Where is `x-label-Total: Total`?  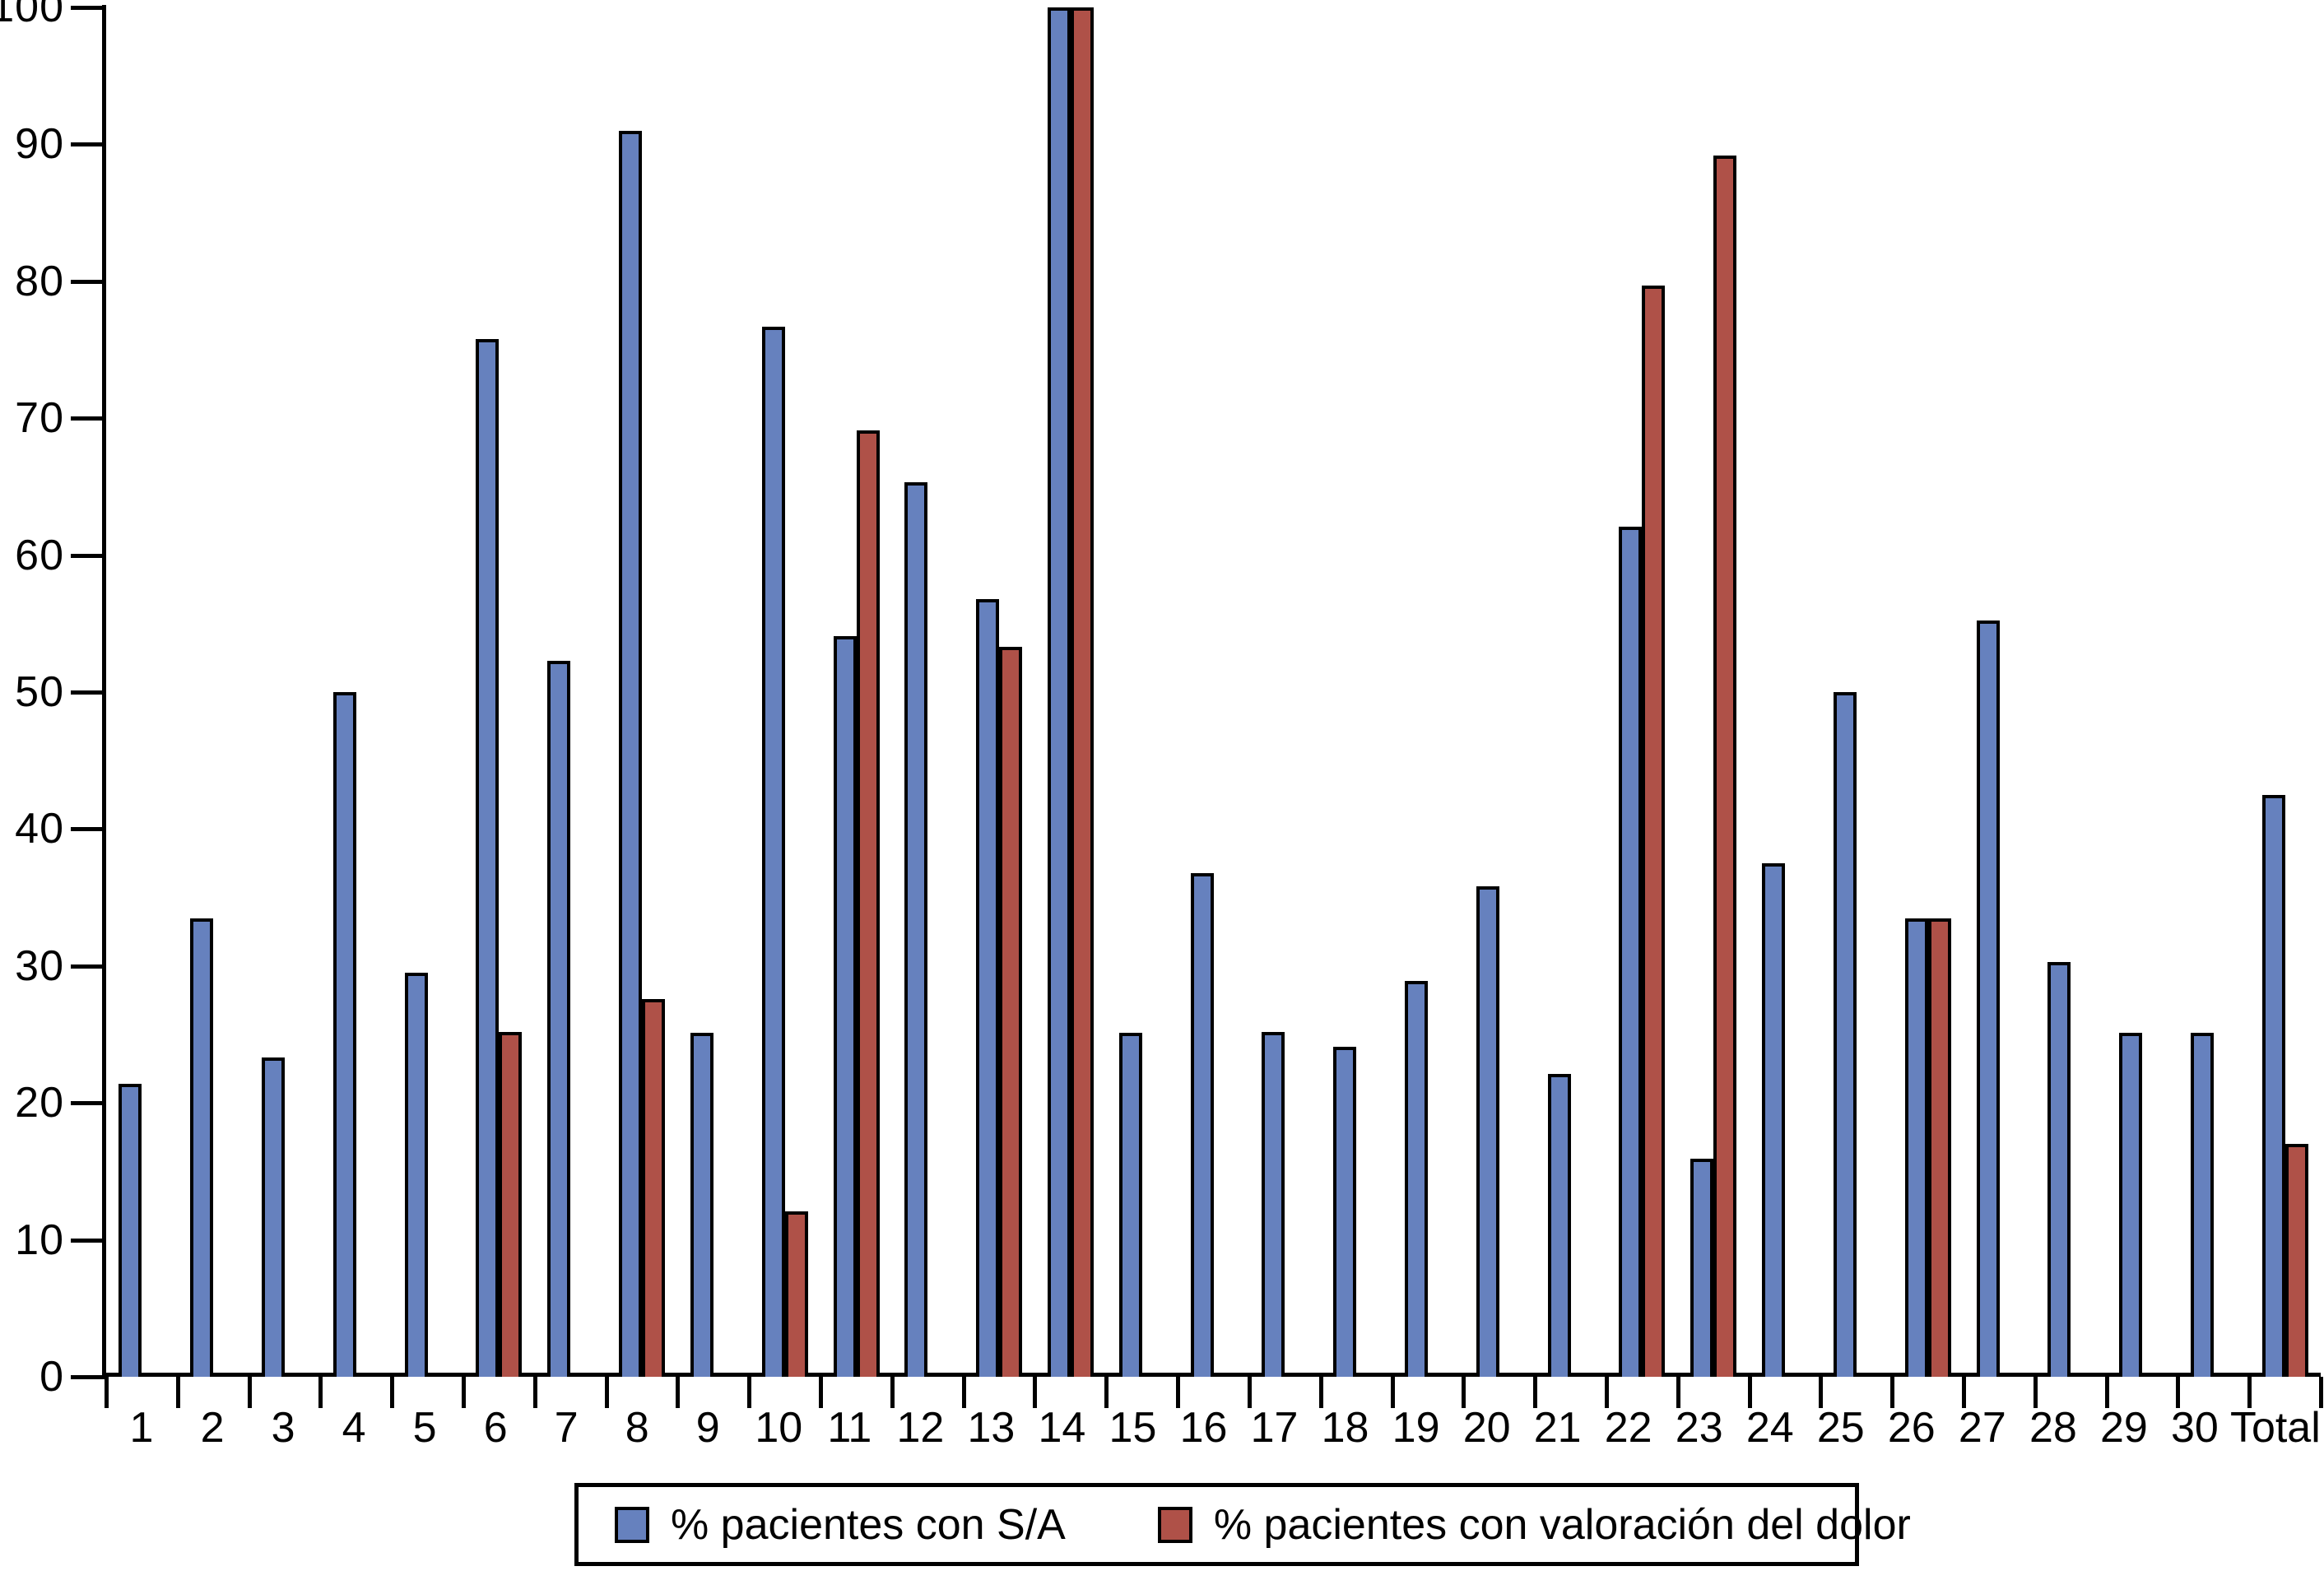 x-label-Total: Total is located at coordinates (2275, 1428).